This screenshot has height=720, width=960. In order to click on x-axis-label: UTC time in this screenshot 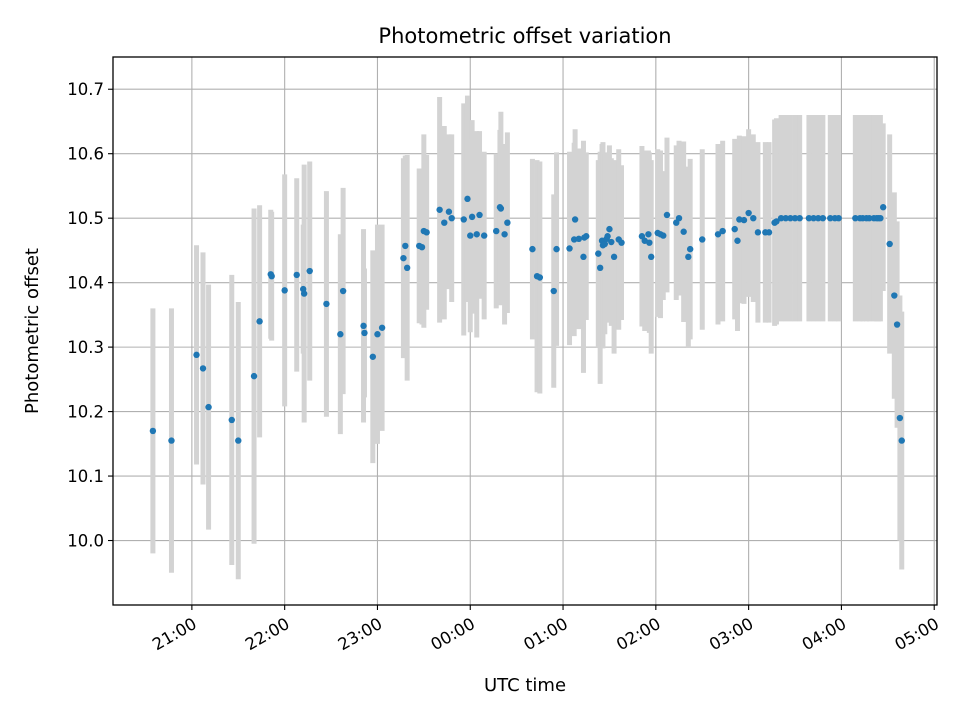, I will do `click(525, 685)`.